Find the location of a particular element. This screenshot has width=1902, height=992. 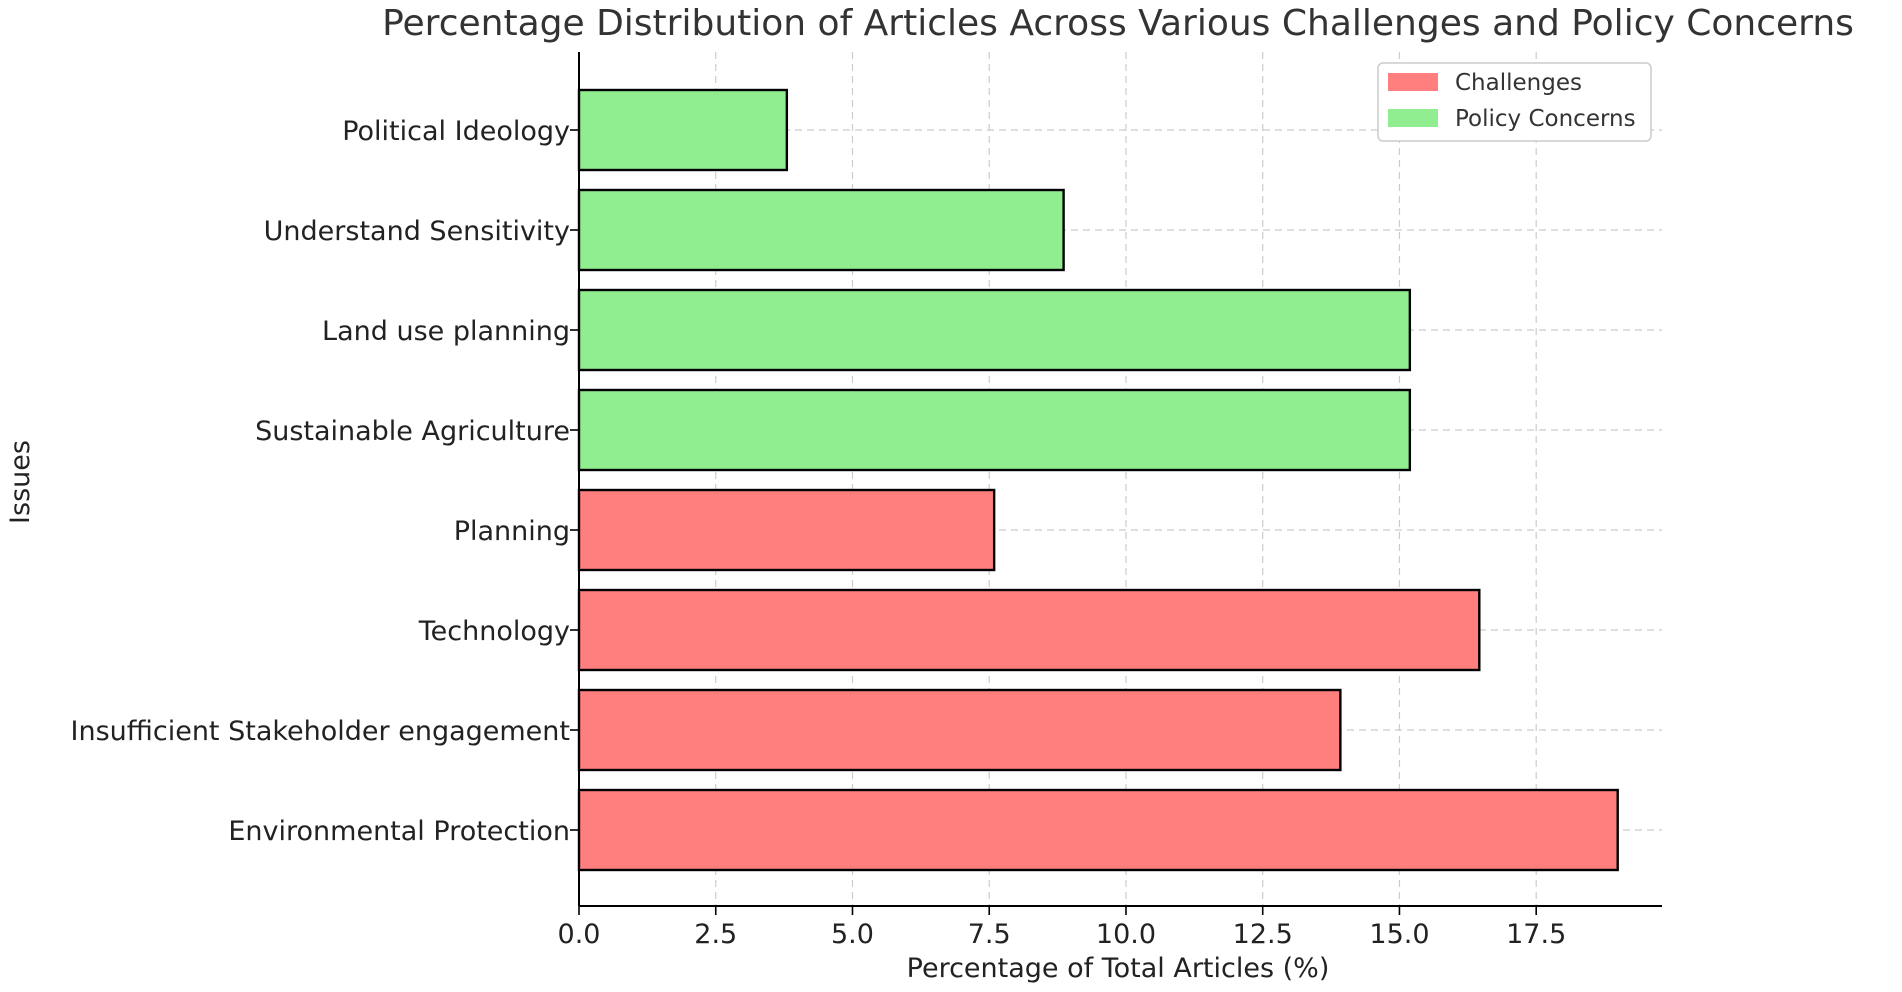

legend-box is located at coordinates (1514, 102).